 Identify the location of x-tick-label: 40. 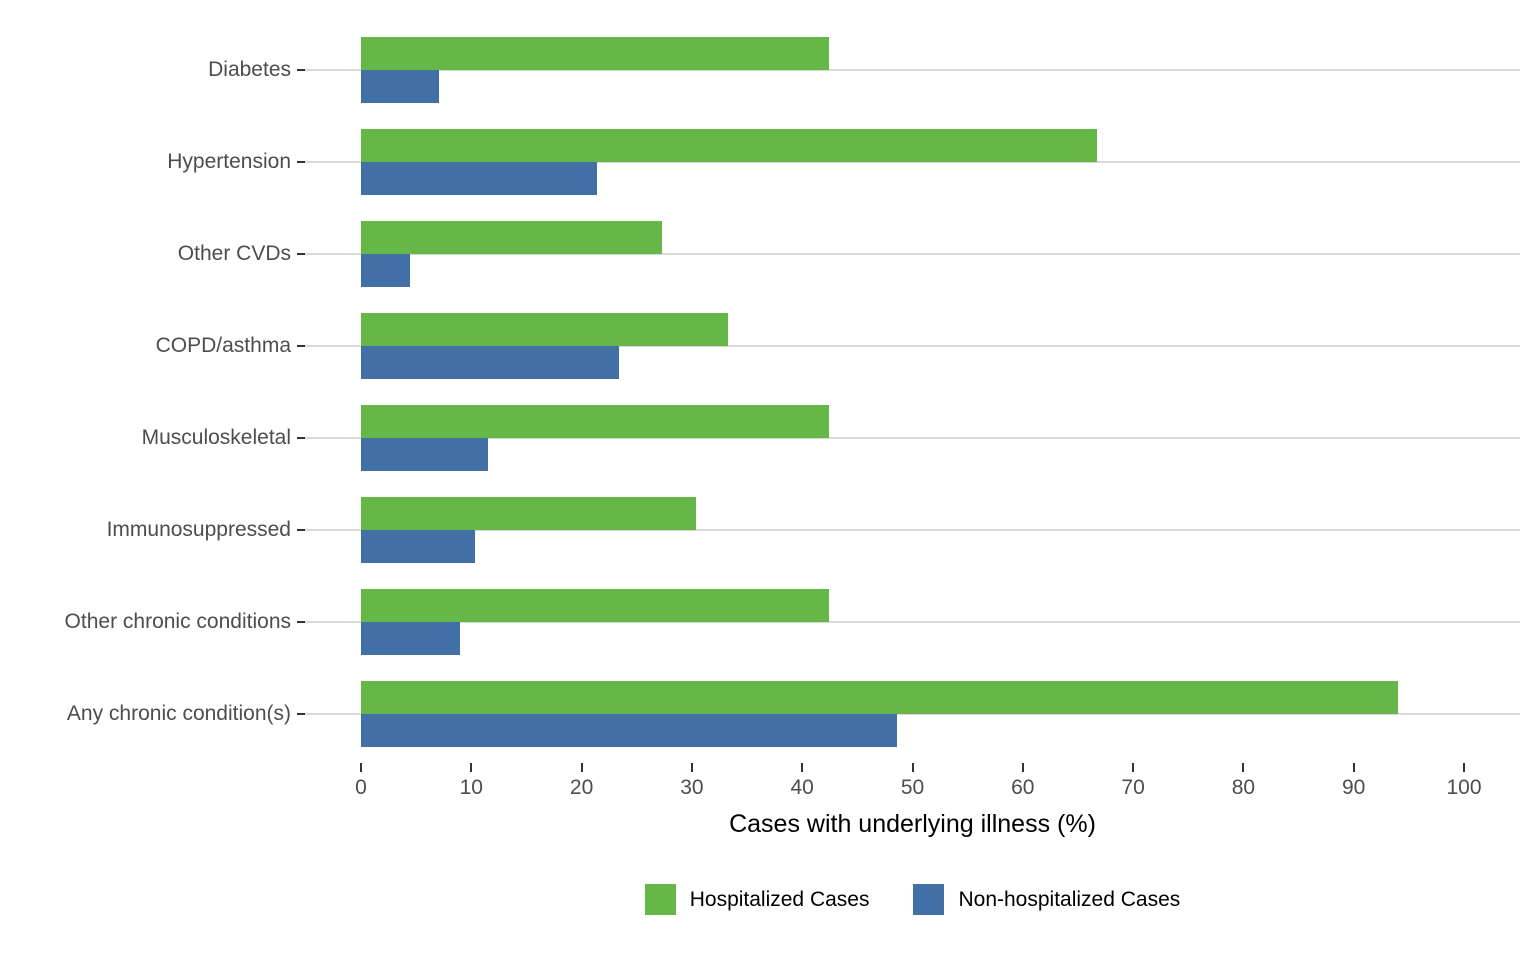
(802, 787).